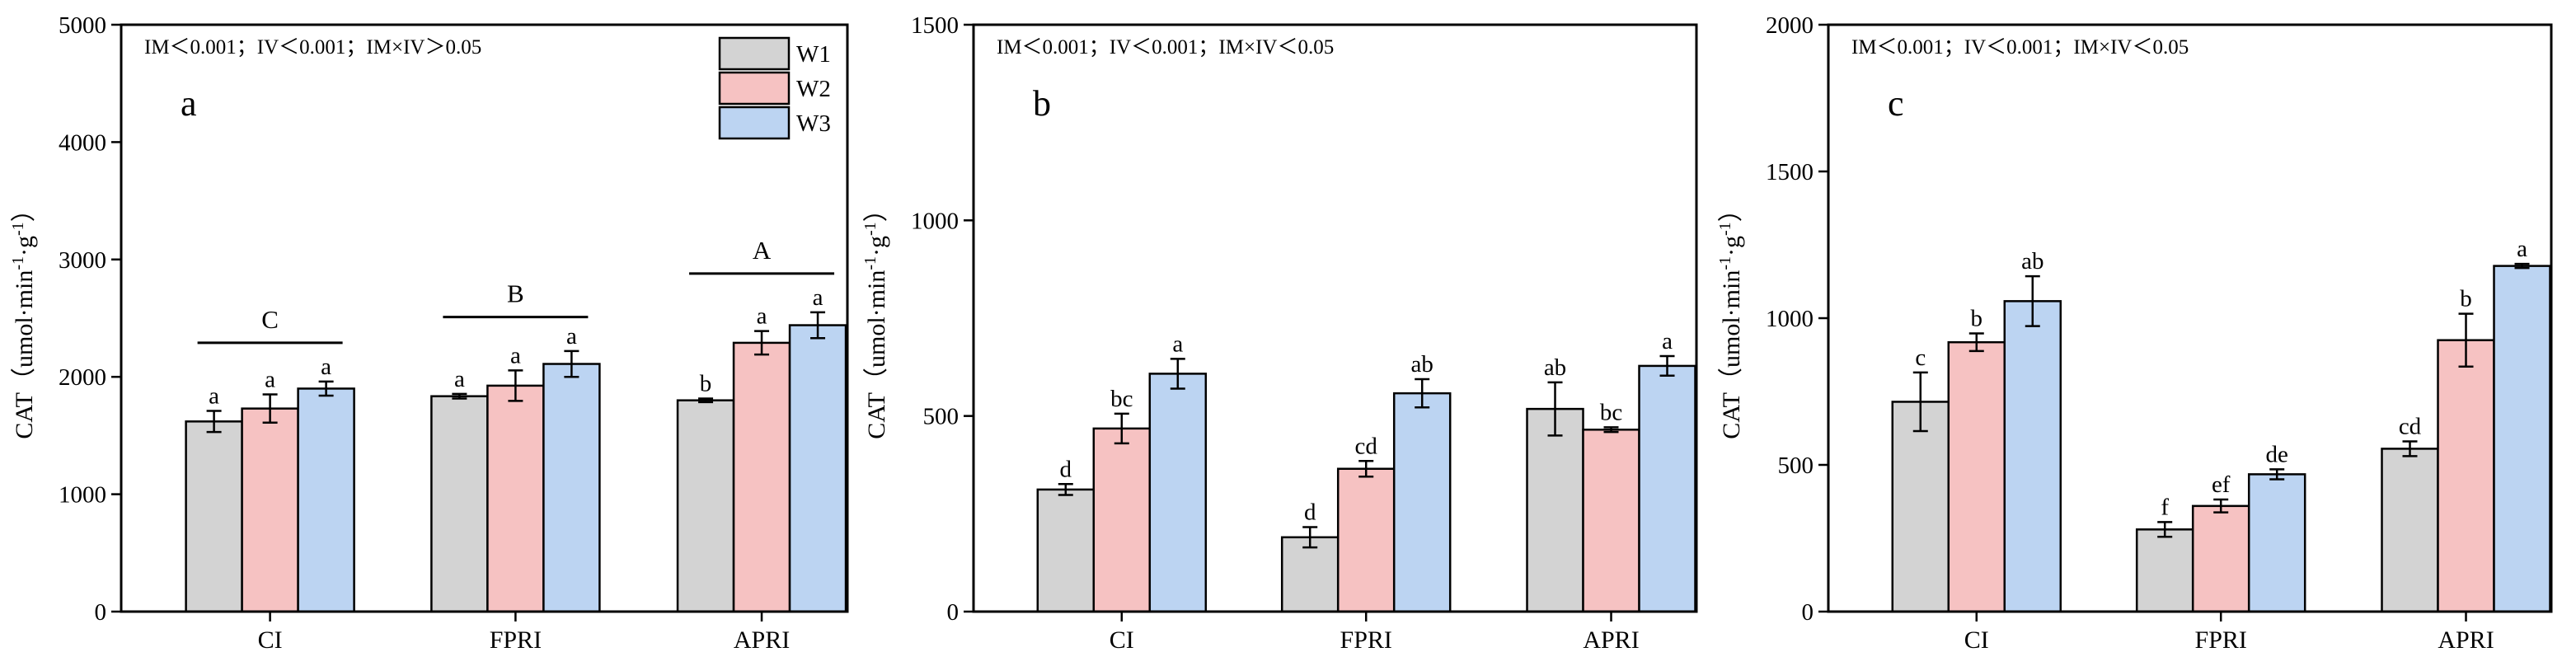 This screenshot has height=666, width=2576. Describe the element at coordinates (2165, 507) in the screenshot. I see `significance-letter: f` at that location.